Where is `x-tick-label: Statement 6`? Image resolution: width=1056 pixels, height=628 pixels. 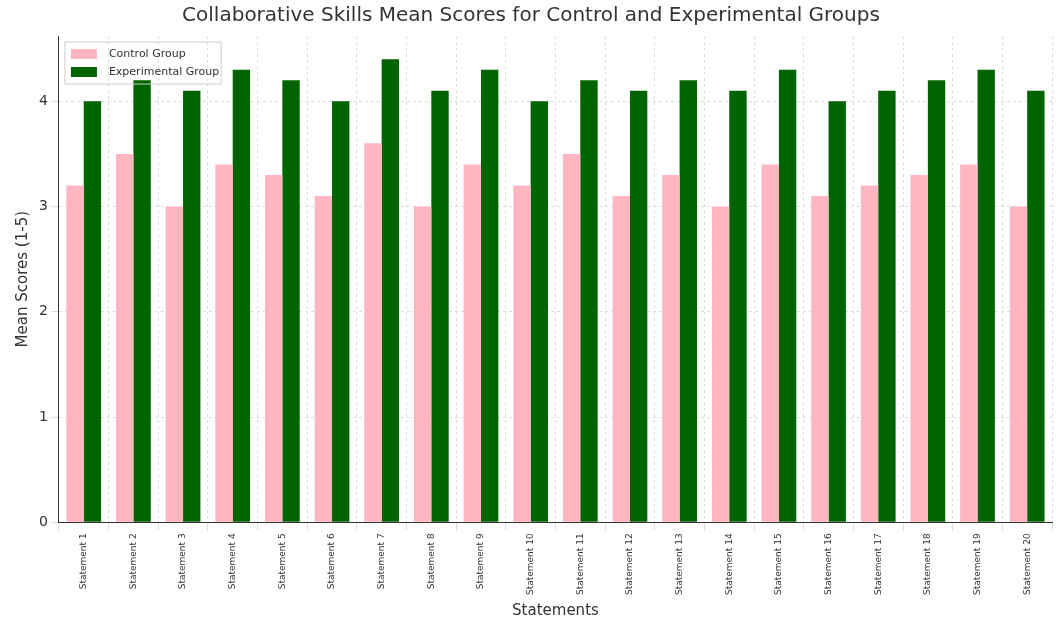
x-tick-label: Statement 6 is located at coordinates (331, 561).